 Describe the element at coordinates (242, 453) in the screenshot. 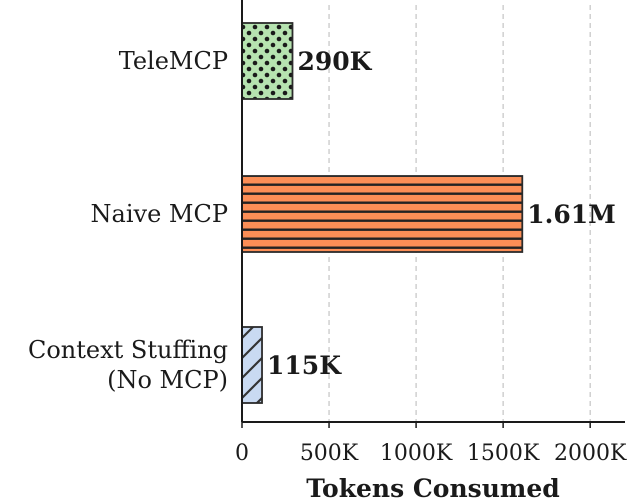

I see `x-tick-label: 0` at that location.